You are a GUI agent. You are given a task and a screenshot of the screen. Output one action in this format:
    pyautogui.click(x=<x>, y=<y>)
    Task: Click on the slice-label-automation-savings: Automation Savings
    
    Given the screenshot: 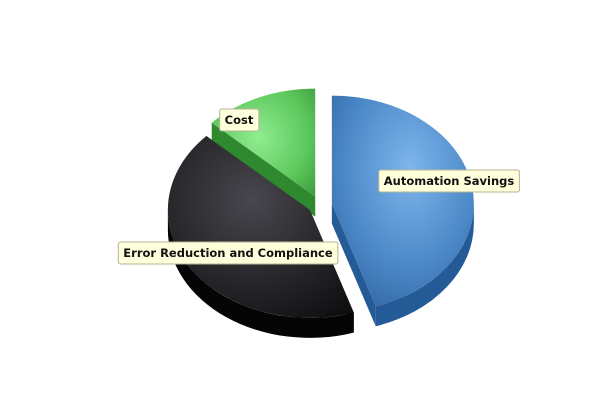 What is the action you would take?
    pyautogui.click(x=449, y=181)
    